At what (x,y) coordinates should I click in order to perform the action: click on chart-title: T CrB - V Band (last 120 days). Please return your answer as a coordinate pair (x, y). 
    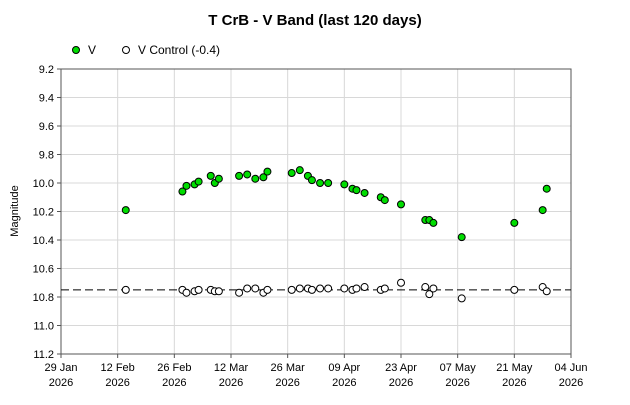
    Looking at the image, I should click on (314, 20).